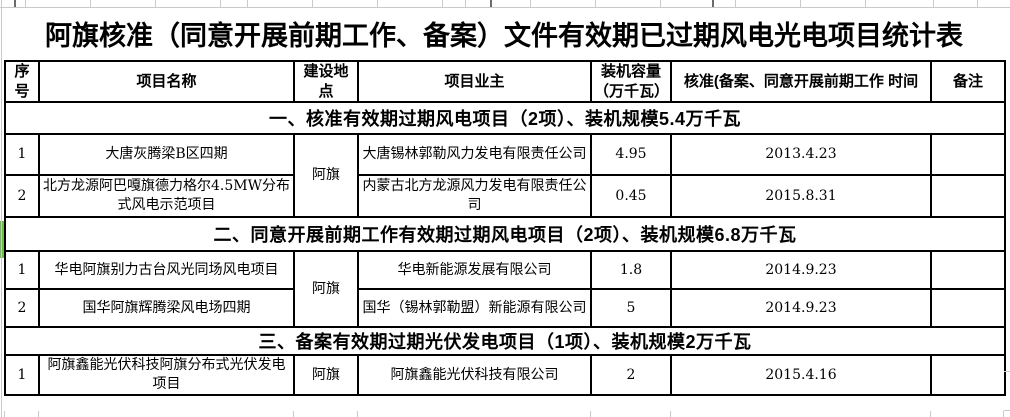 The height and width of the screenshot is (417, 1010). I want to click on section-3-heading: 三、备案有效期过期光伏发电项目（1项）、装机规模2万千瓦, so click(505, 341).